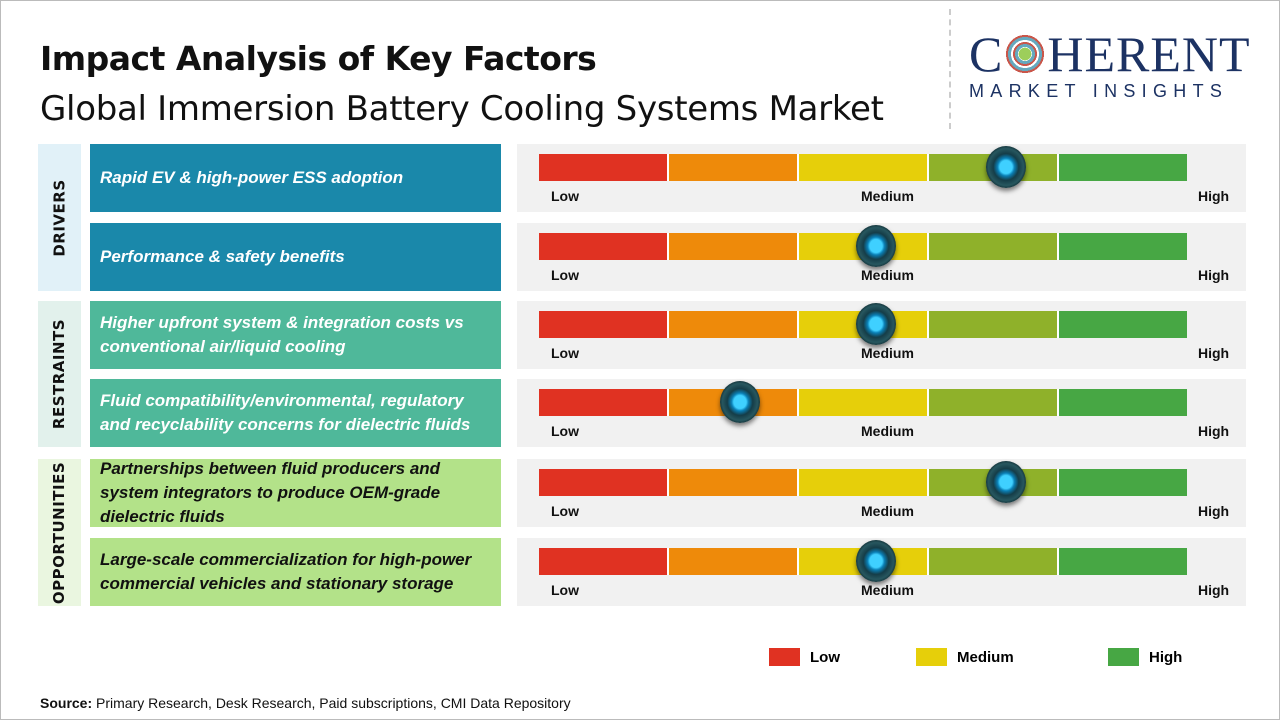  I want to click on page-title: Impact Analysis of Key Factors, so click(318, 58).